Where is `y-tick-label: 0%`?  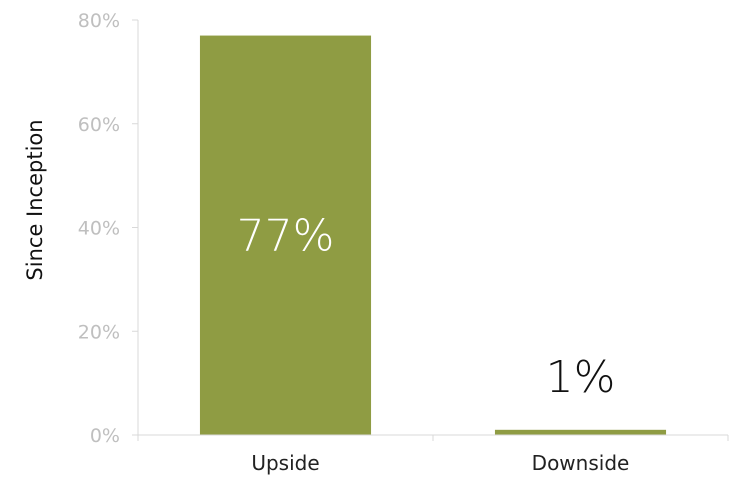 y-tick-label: 0% is located at coordinates (105, 436).